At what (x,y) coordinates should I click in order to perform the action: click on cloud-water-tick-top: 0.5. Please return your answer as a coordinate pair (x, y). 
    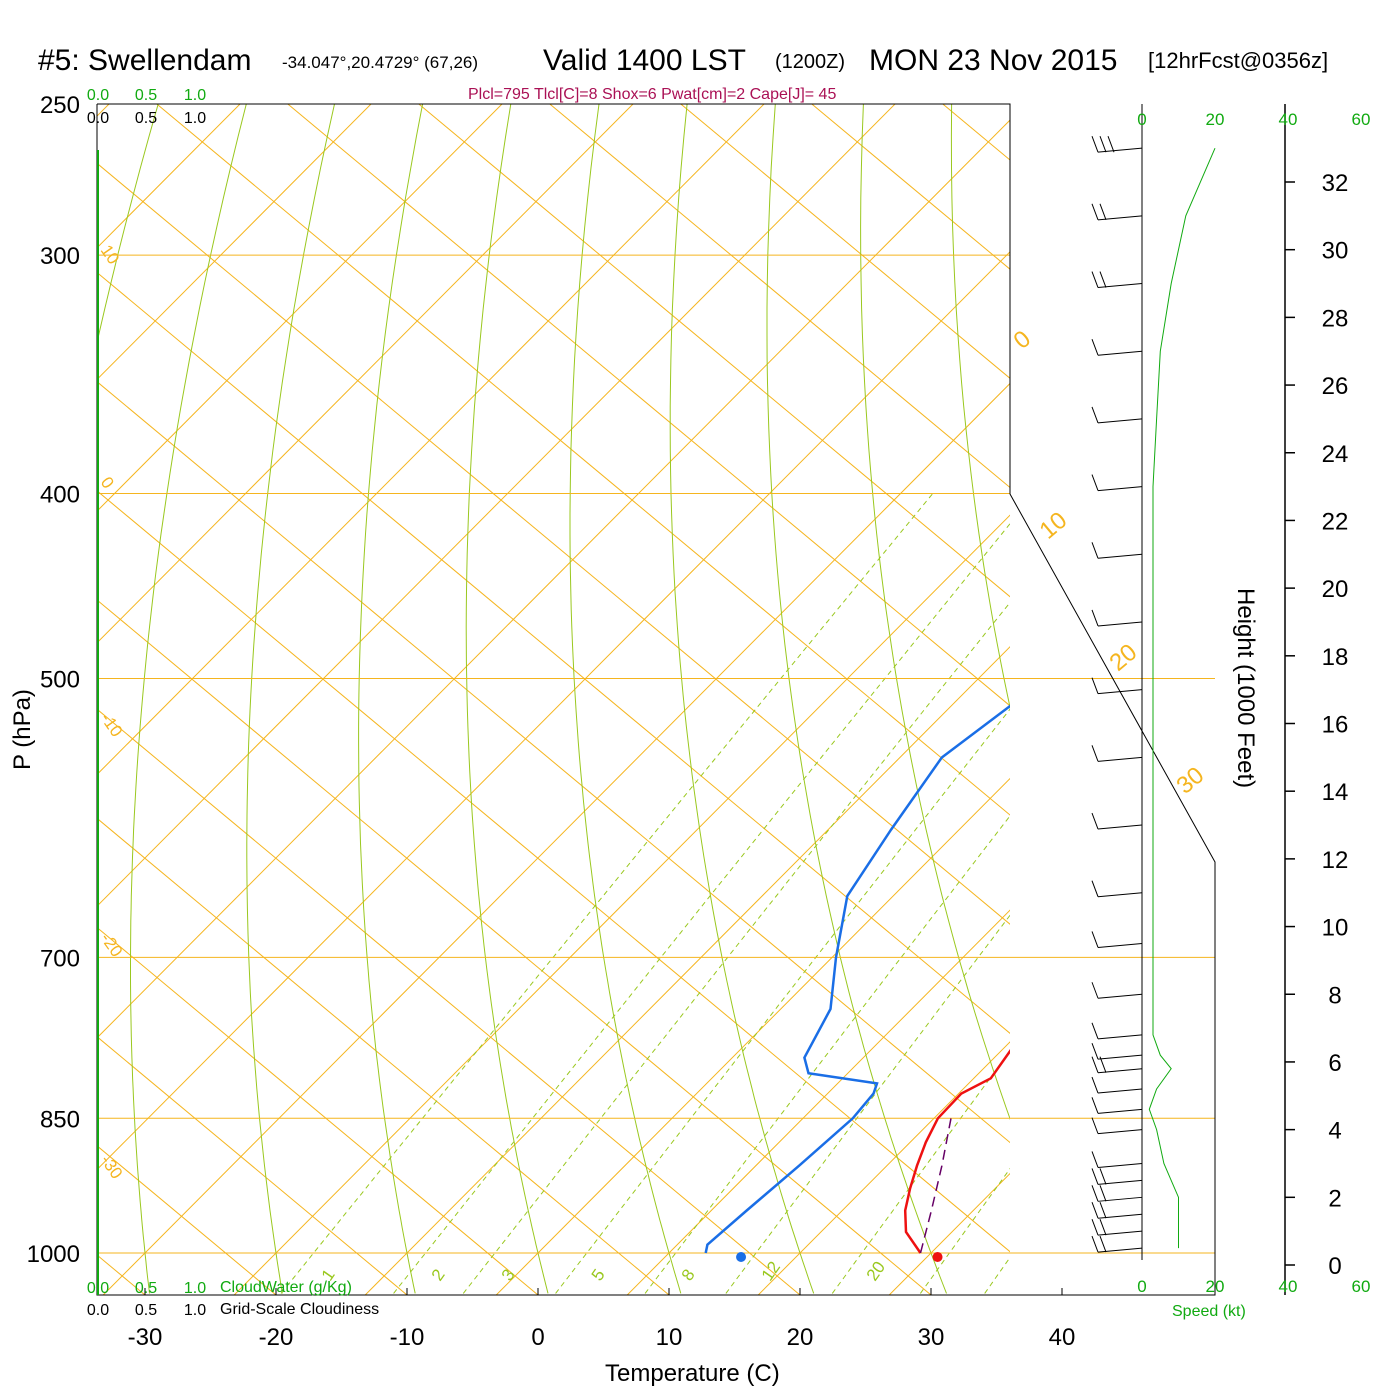
    Looking at the image, I should click on (146, 95).